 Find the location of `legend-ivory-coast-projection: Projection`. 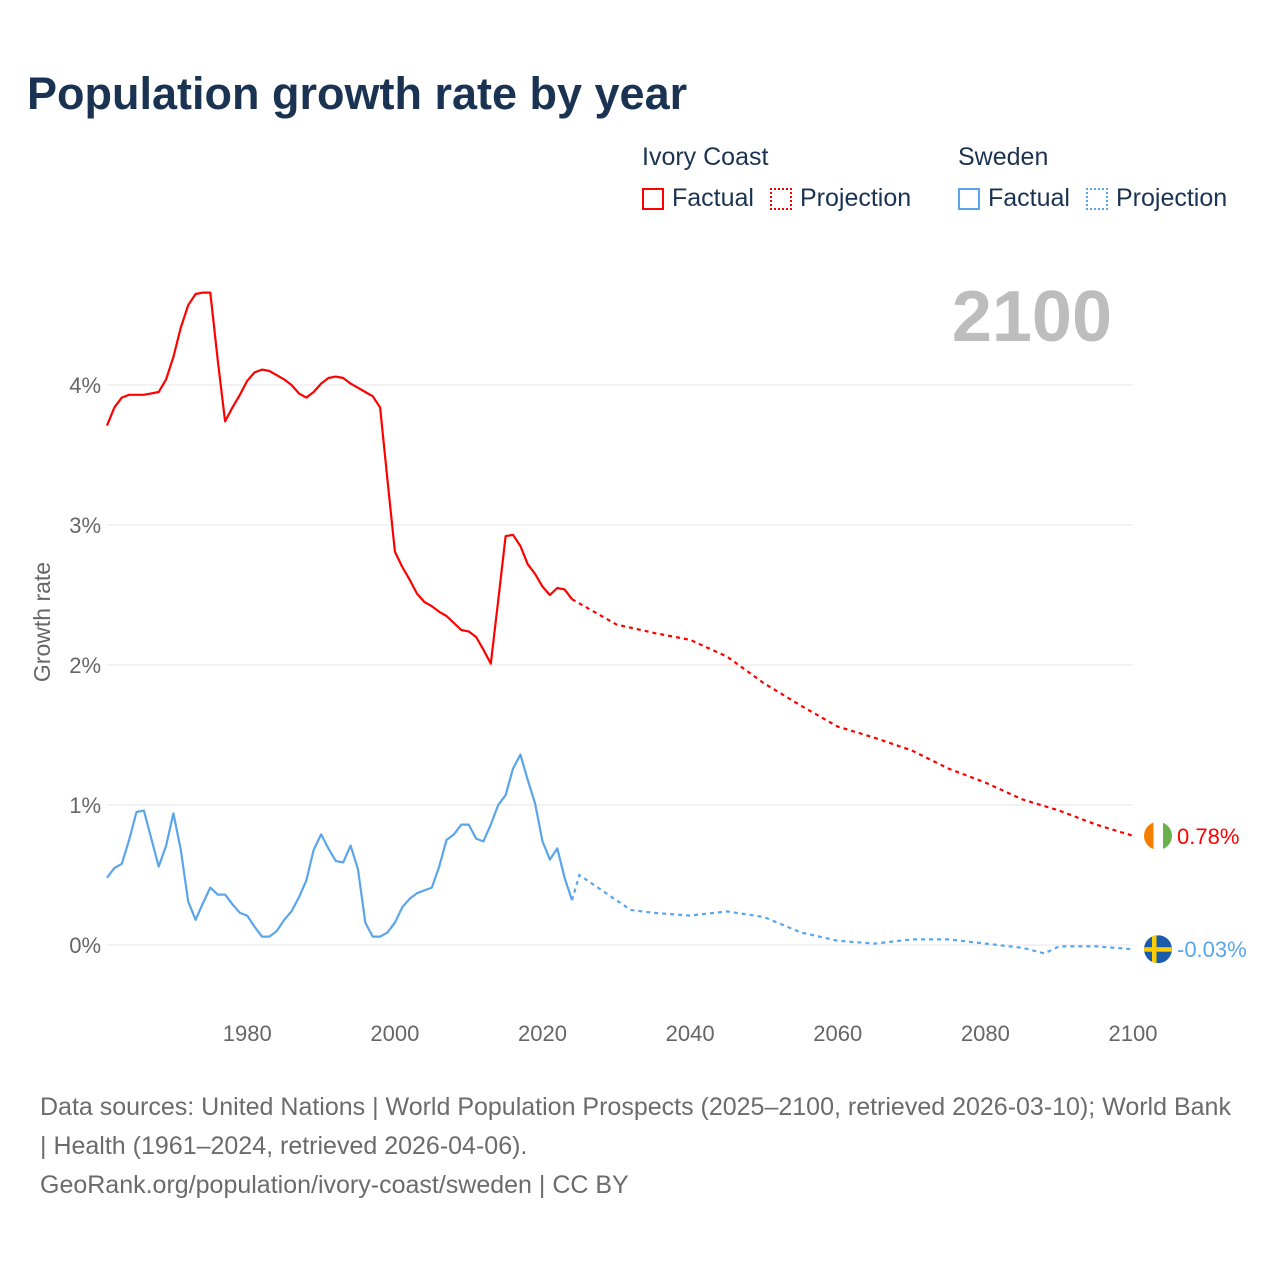

legend-ivory-coast-projection: Projection is located at coordinates (840, 198).